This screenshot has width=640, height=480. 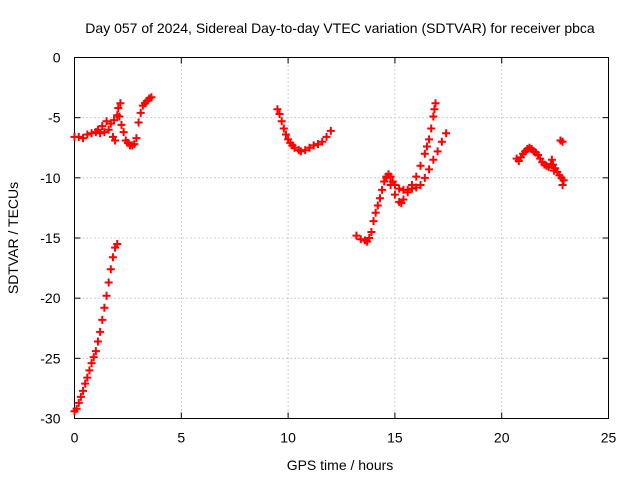 What do you see at coordinates (609, 438) in the screenshot?
I see `x-tick-label: 25` at bounding box center [609, 438].